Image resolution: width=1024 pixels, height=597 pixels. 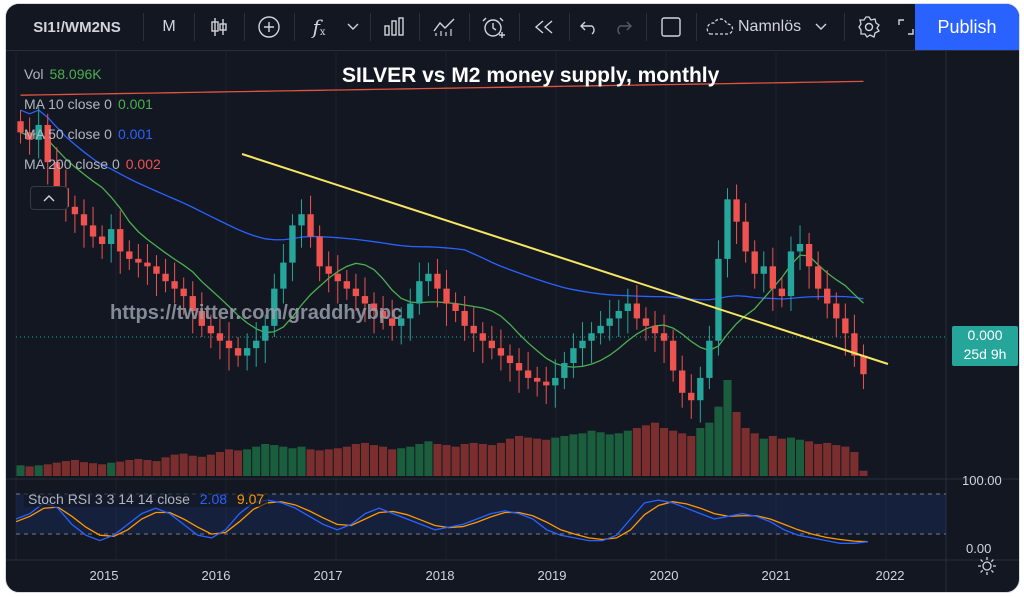 I want to click on legend-ma200: MA 200 close 0 0.002, so click(x=92, y=164).